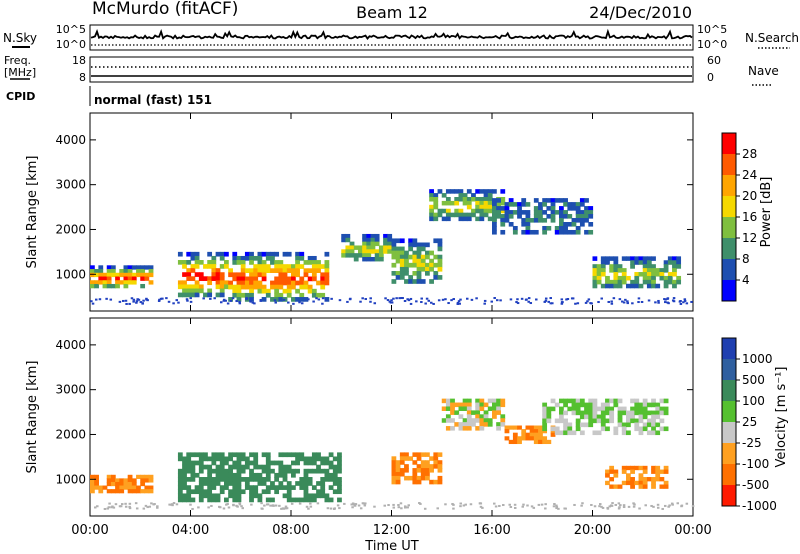  I want to click on nsky-tick-top: 10^5, so click(71, 29).